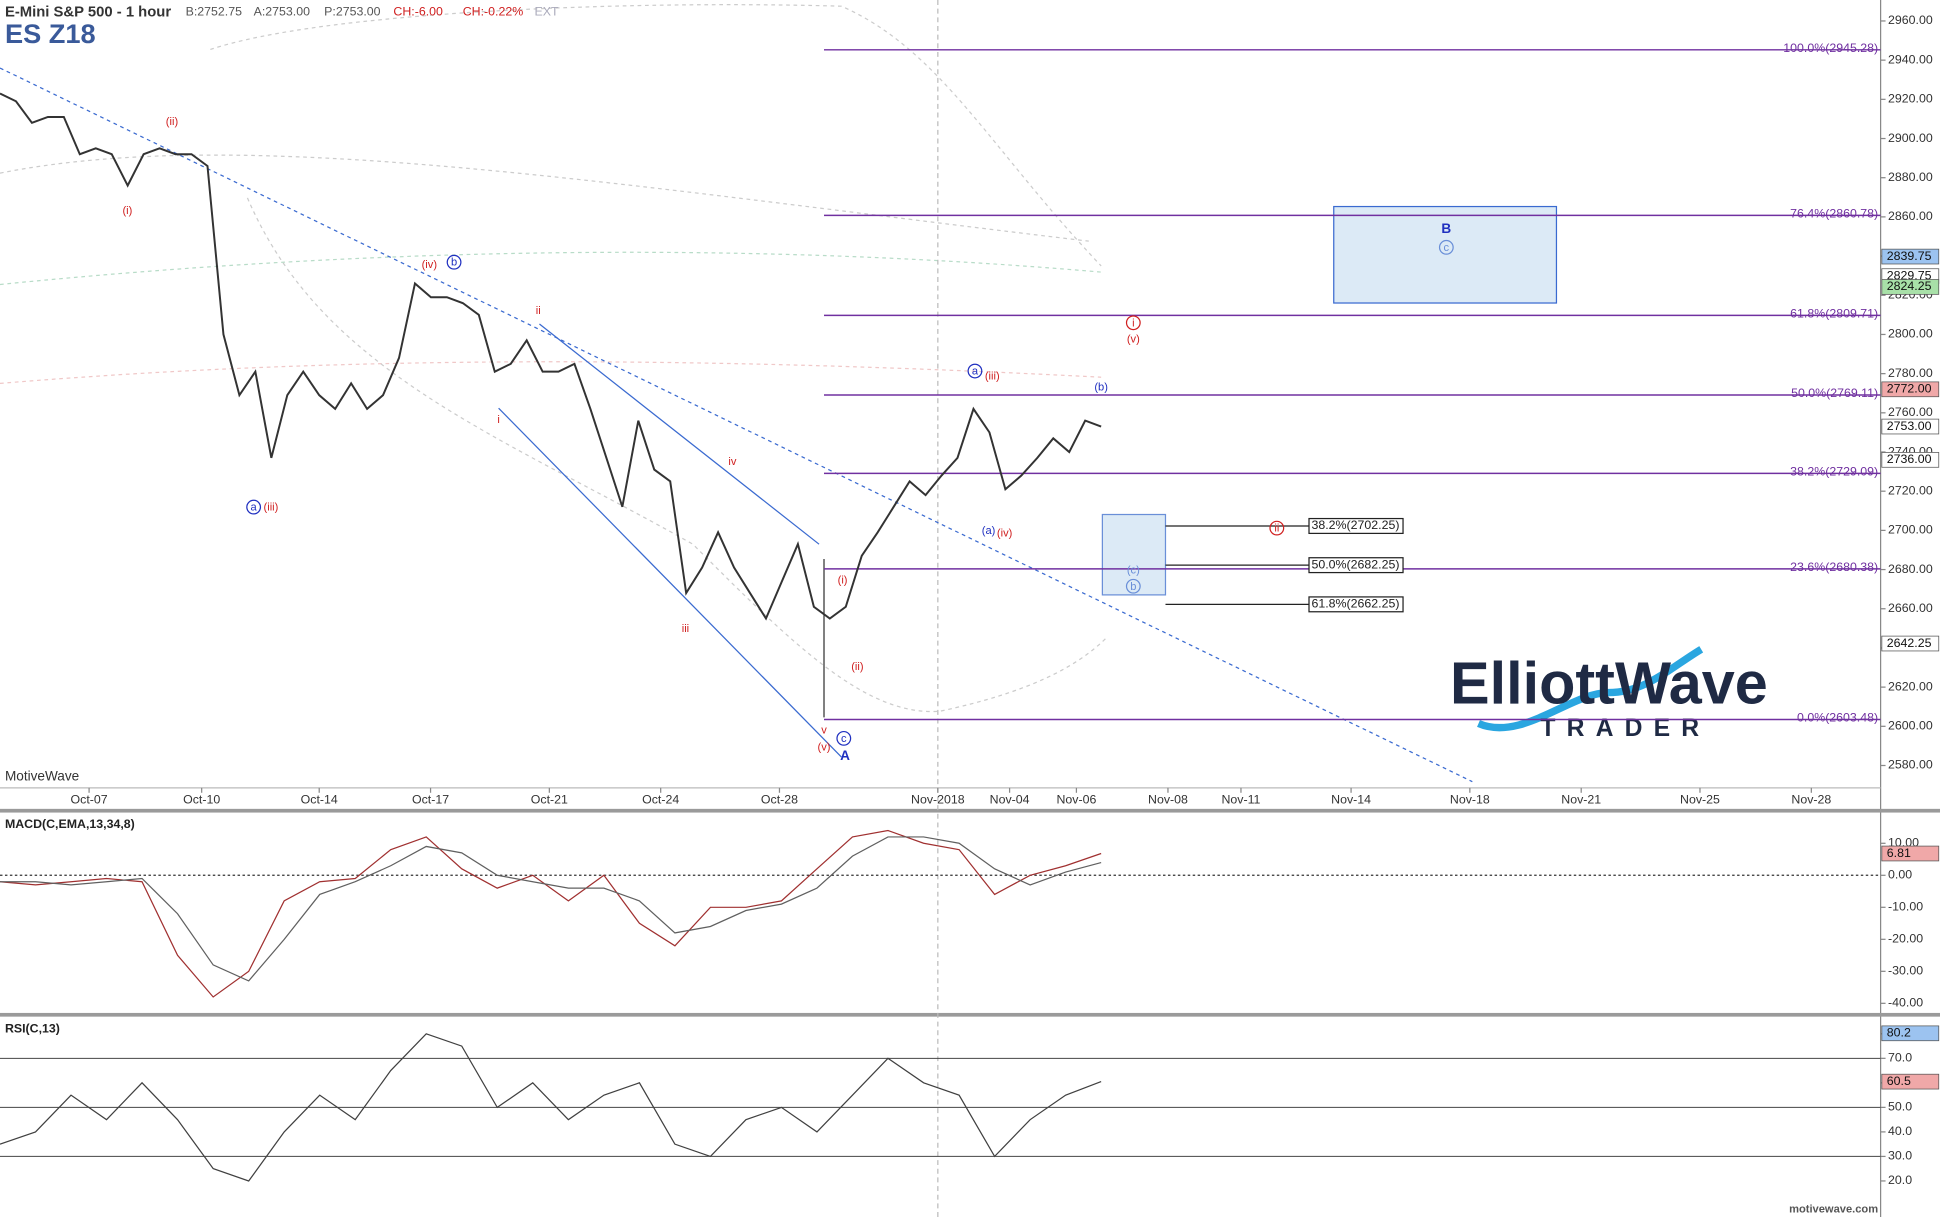 This screenshot has height=1217, width=1940. I want to click on y-tick-label: -10.00, so click(1905, 907).